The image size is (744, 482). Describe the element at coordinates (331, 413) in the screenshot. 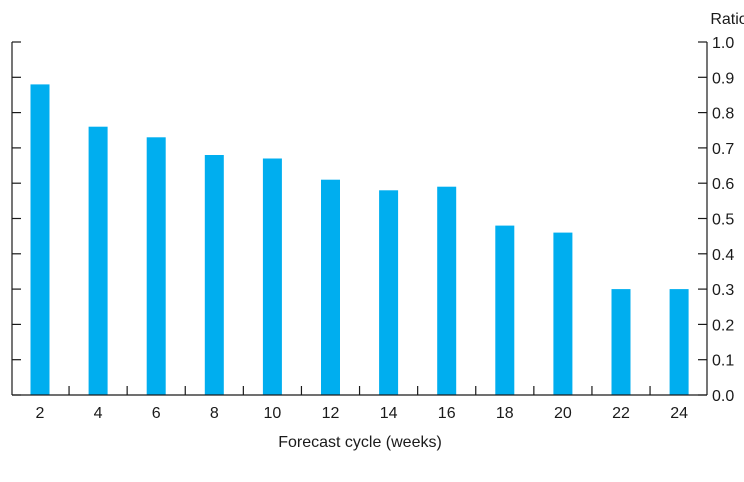

I see `x-tick-label: 12` at that location.